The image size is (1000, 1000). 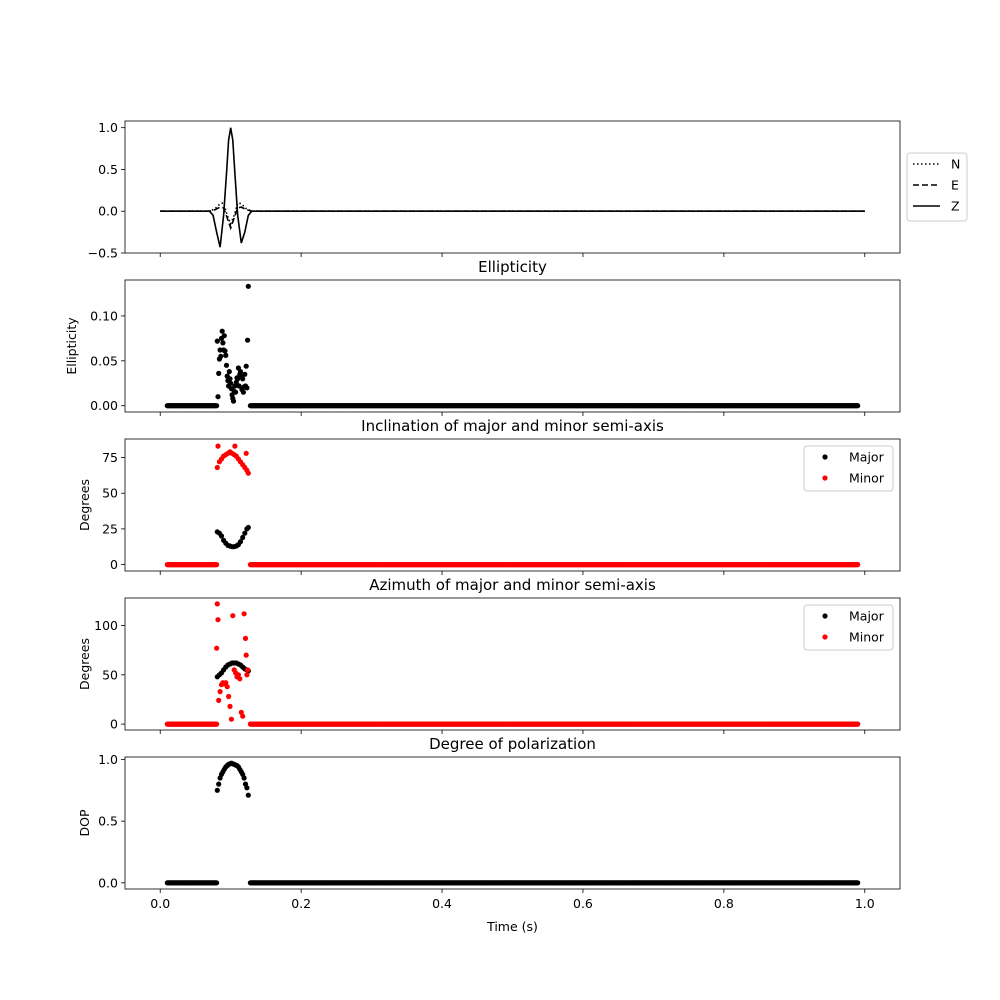 What do you see at coordinates (724, 903) in the screenshot?
I see `x-tick-label: 0.8` at bounding box center [724, 903].